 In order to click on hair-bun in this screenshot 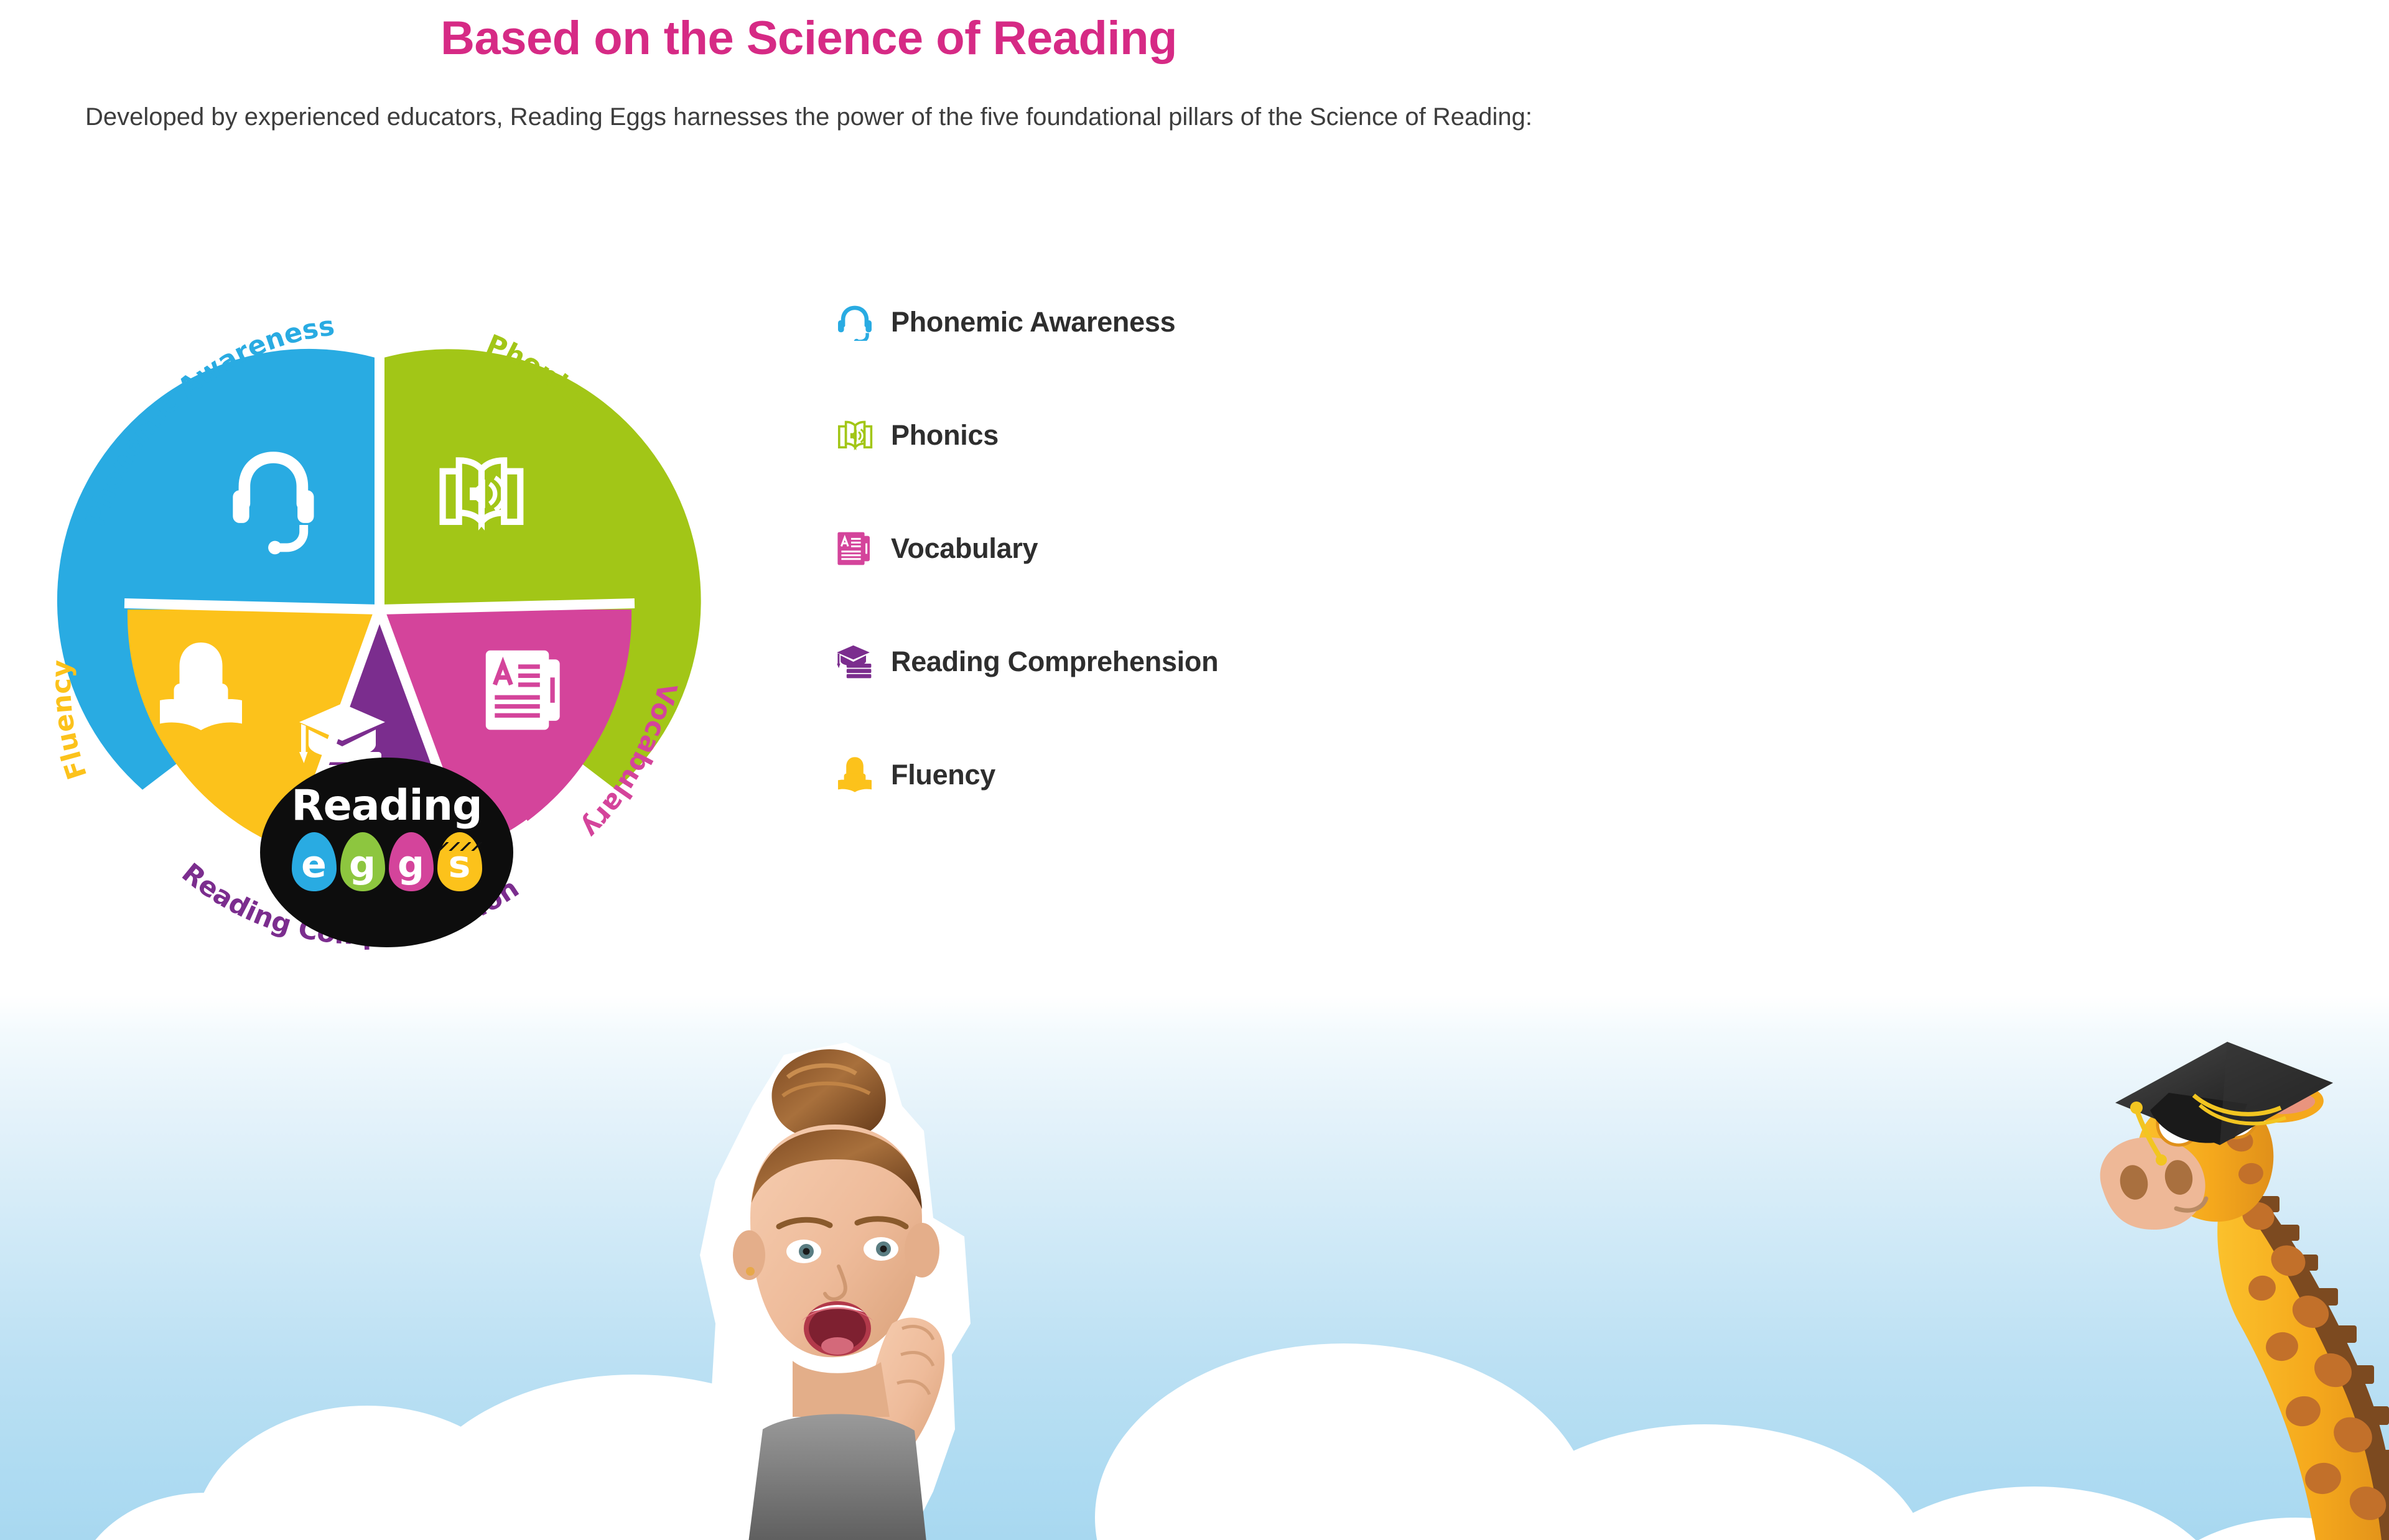, I will do `click(829, 1095)`.